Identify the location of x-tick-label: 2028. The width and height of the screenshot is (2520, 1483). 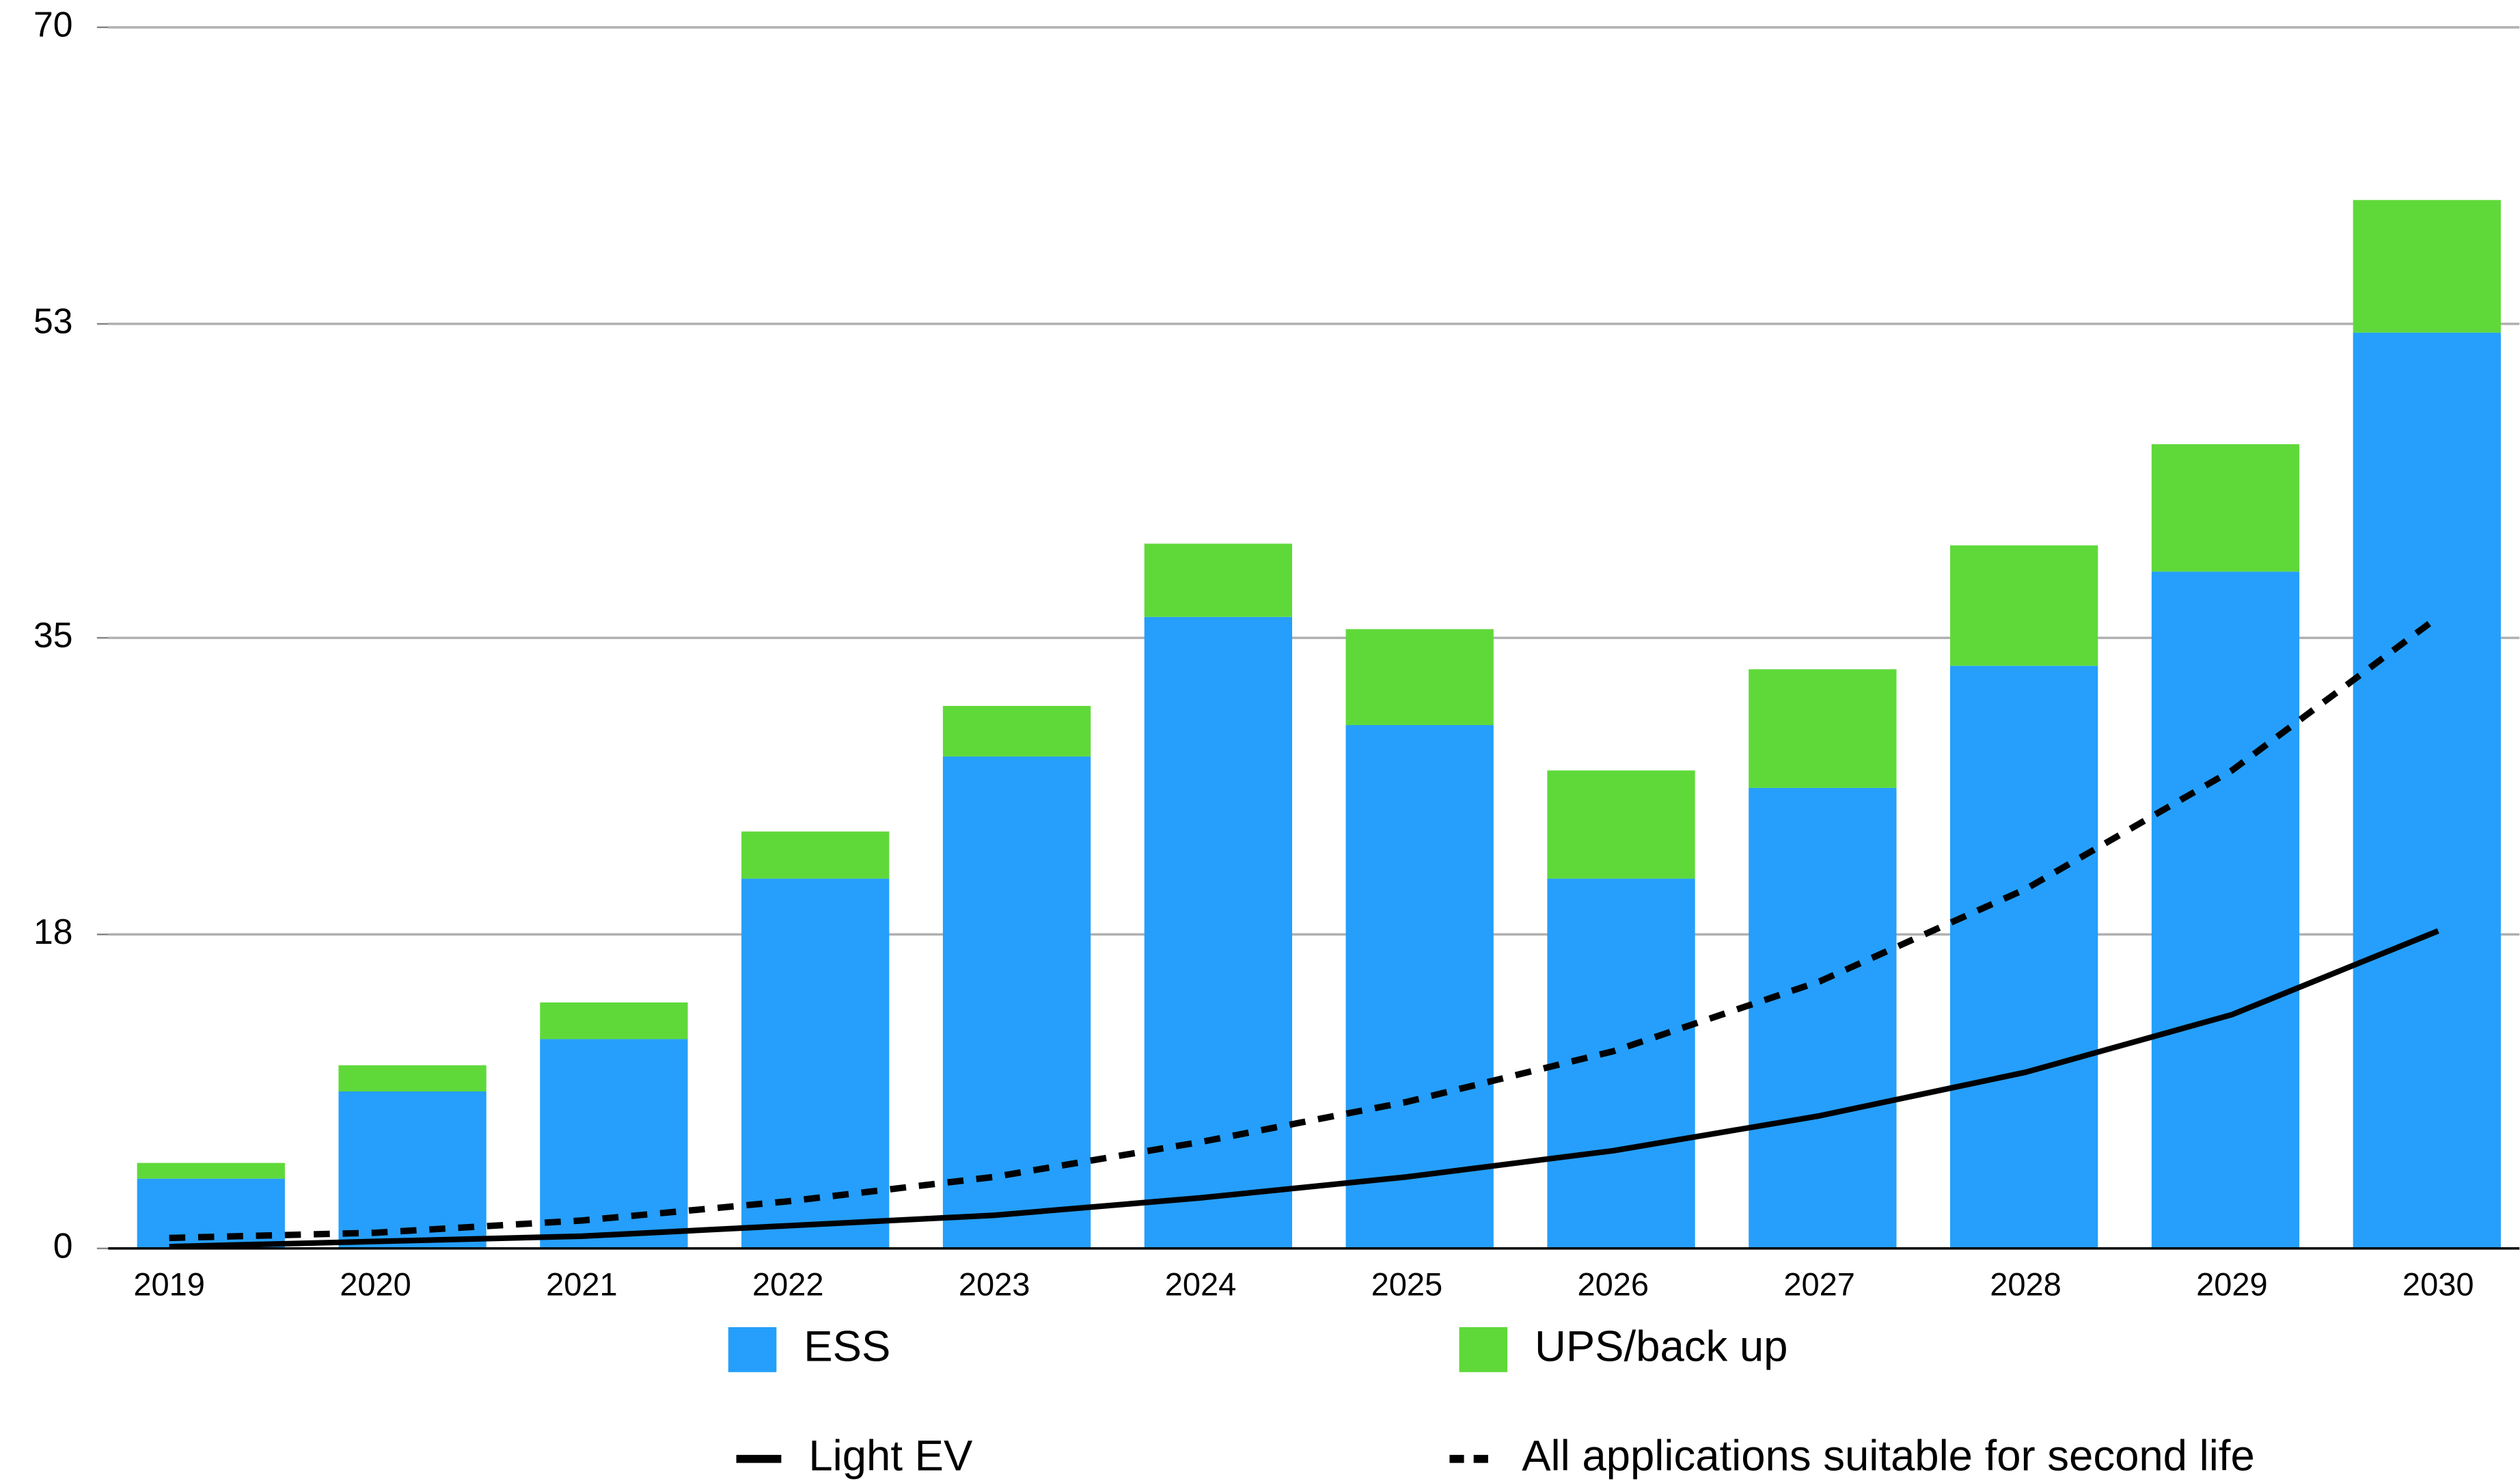
(2026, 1284).